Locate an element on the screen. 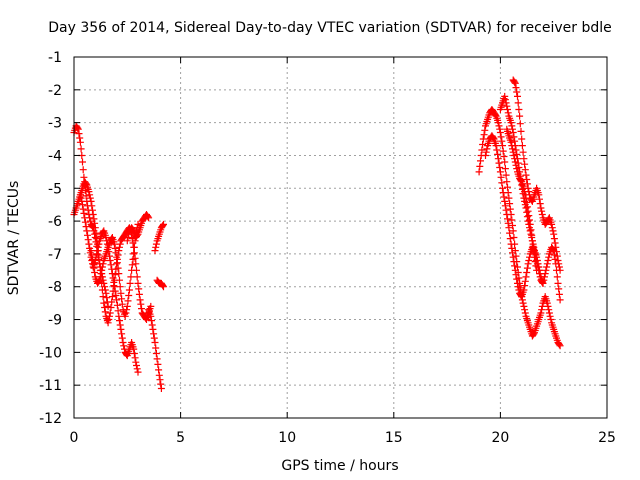 This screenshot has height=480, width=640. y-tick-label: -1 is located at coordinates (55, 58).